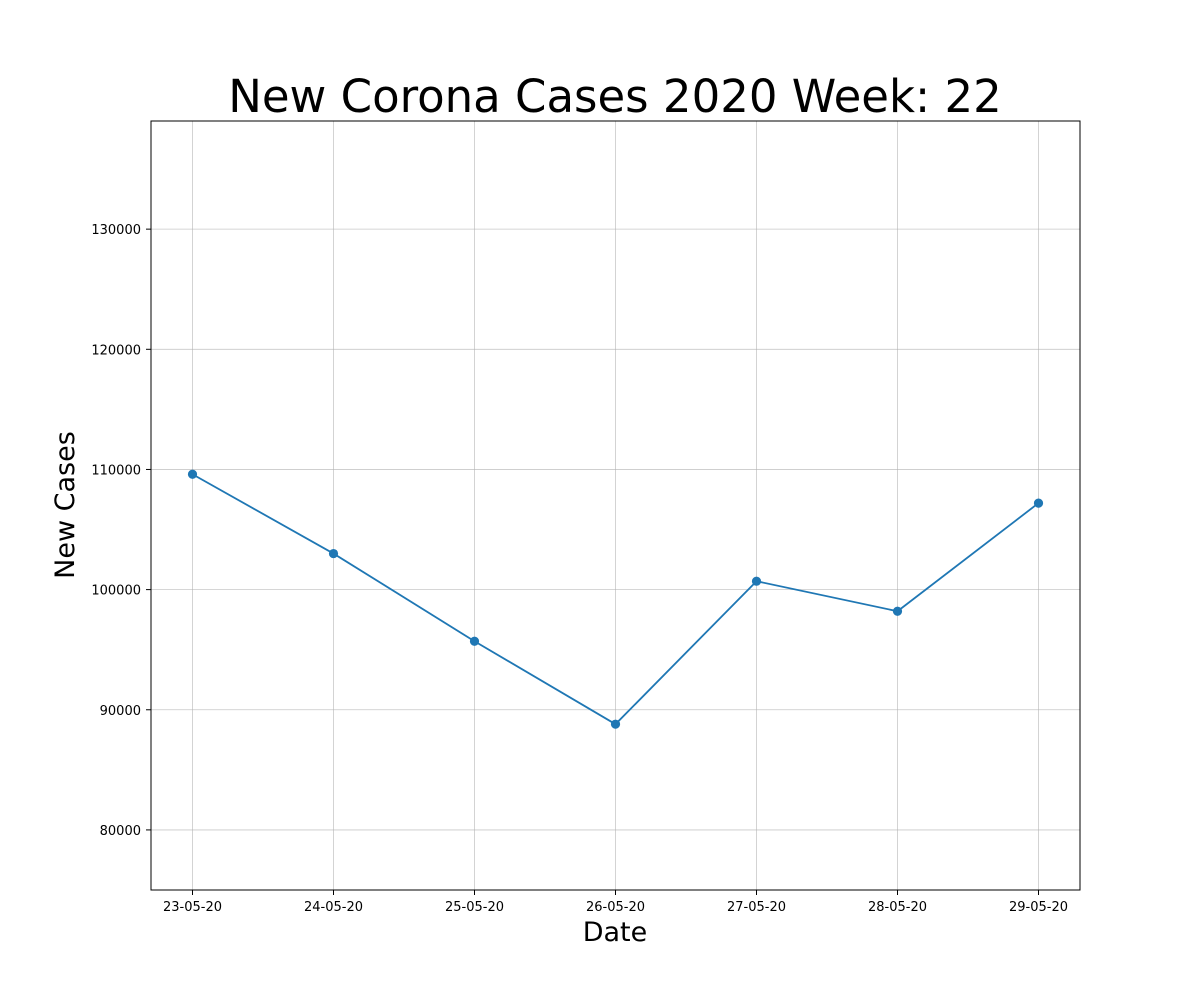 This screenshot has height=1004, width=1200. I want to click on x-tick-label: 28-05-20, so click(897, 907).